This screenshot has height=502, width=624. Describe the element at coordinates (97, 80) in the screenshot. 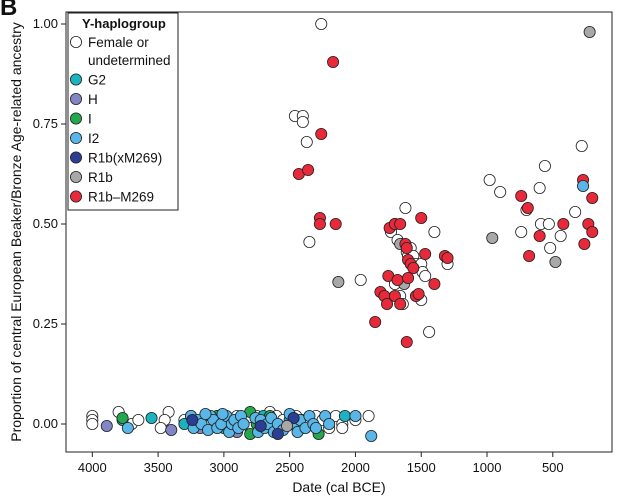

I see `legend-label-g2: G2` at that location.